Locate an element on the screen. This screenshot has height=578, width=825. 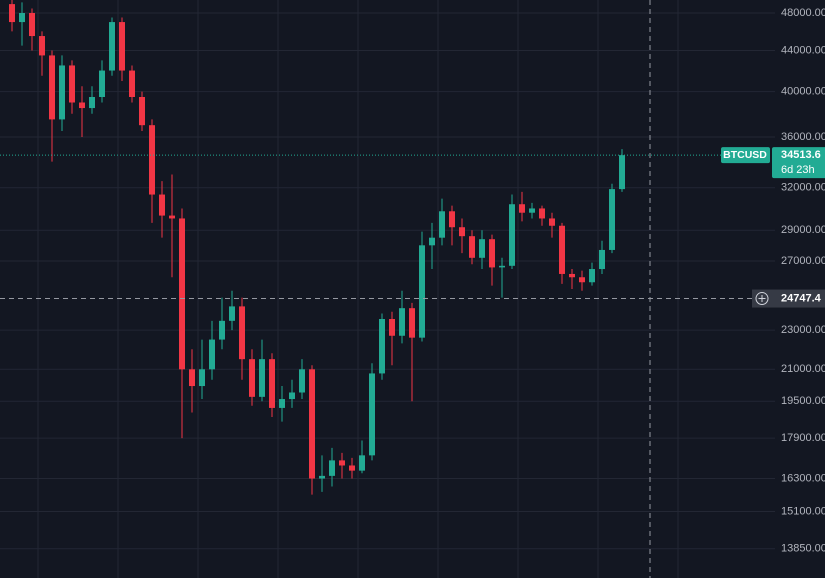
y-tick-label: 16300.00 is located at coordinates (803, 478).